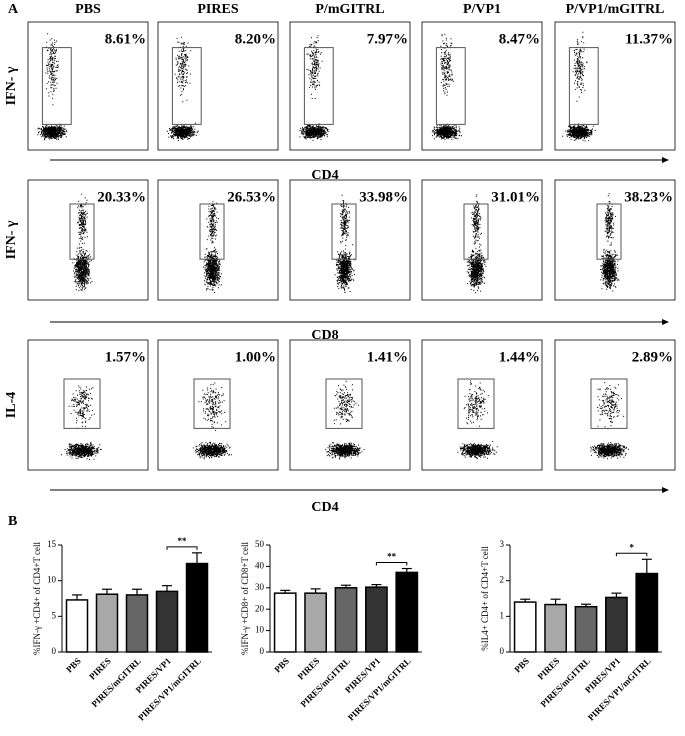  I want to click on y-tick-label: 1, so click(502, 615).